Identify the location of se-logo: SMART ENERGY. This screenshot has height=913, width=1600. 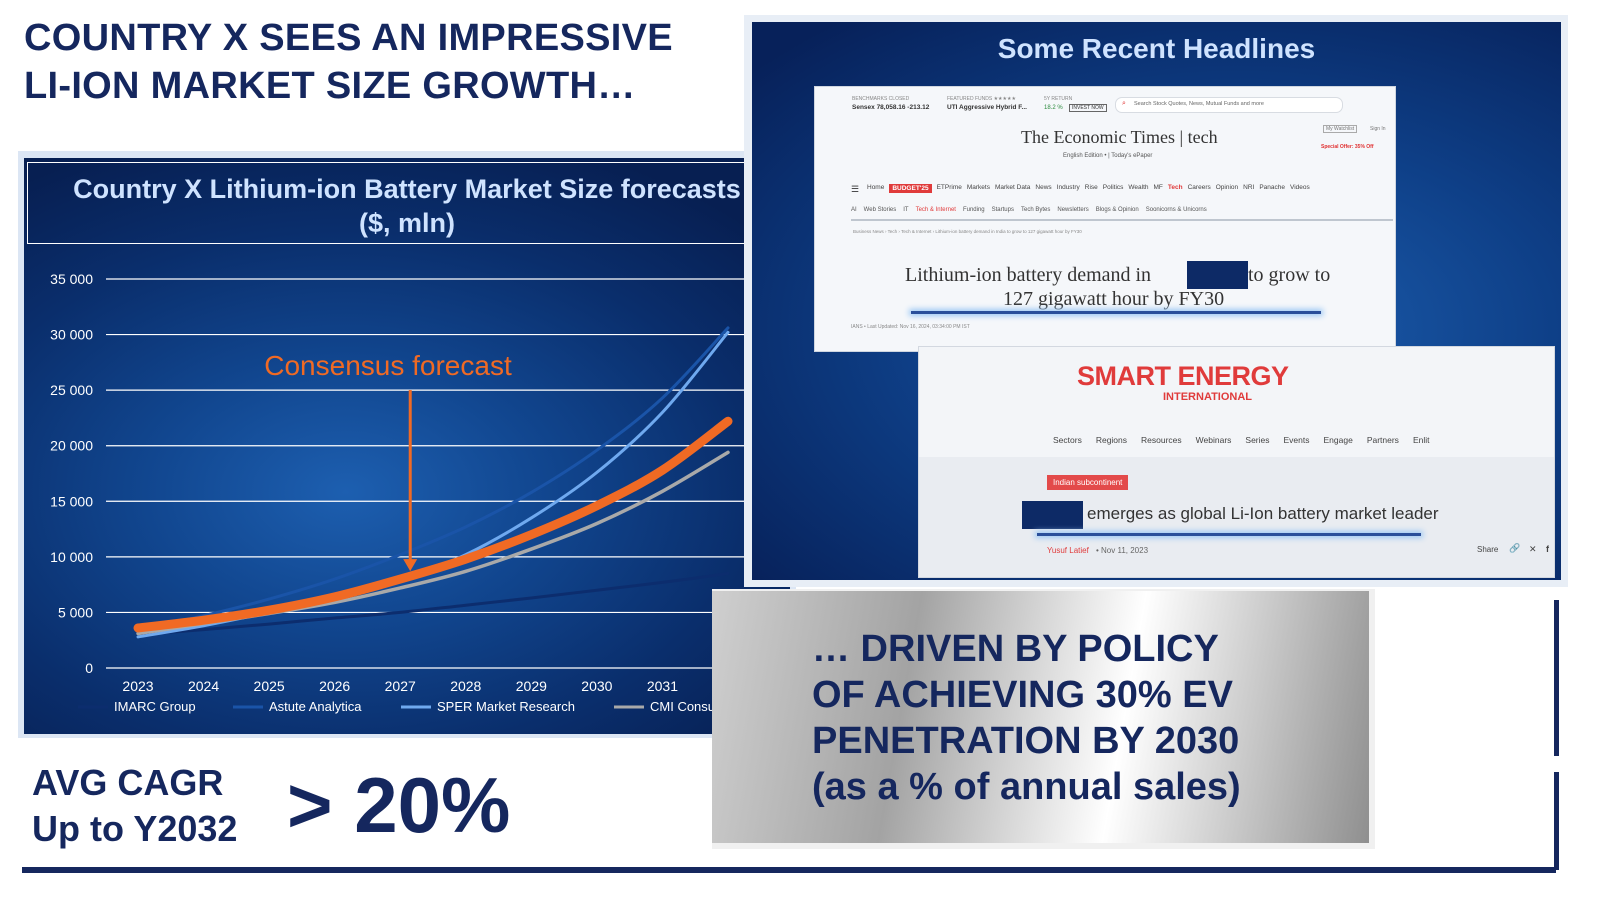
(1183, 376).